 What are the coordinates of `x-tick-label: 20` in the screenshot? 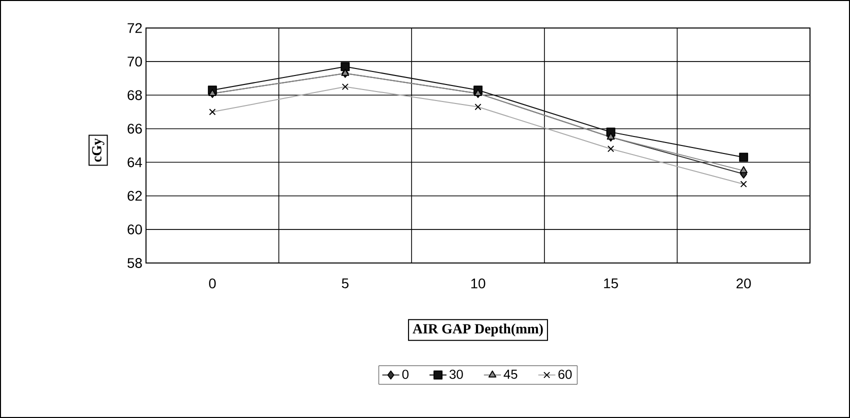 It's located at (743, 283).